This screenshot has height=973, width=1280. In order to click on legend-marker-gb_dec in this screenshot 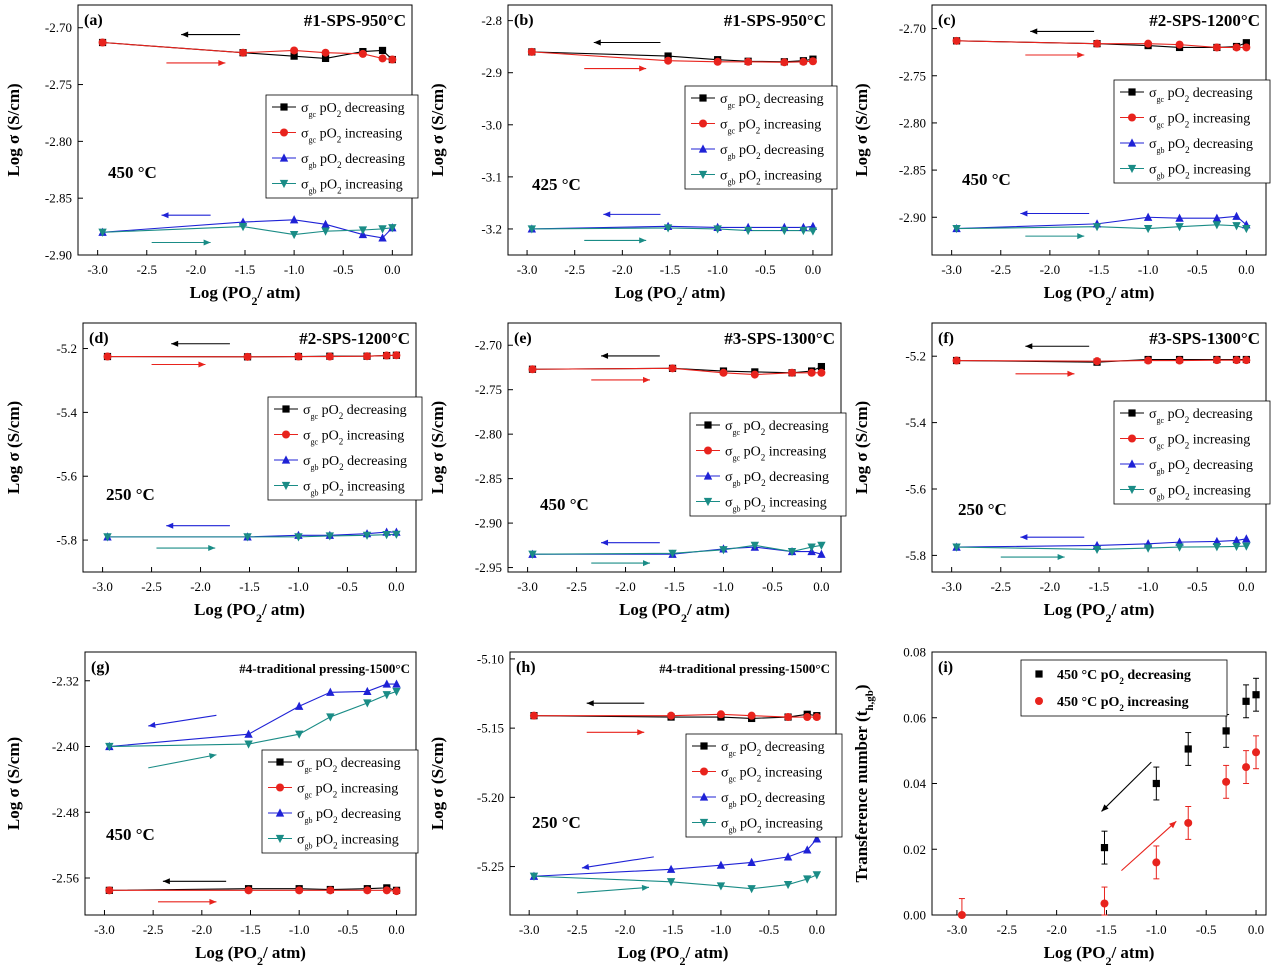, I will do `click(1132, 463)`.